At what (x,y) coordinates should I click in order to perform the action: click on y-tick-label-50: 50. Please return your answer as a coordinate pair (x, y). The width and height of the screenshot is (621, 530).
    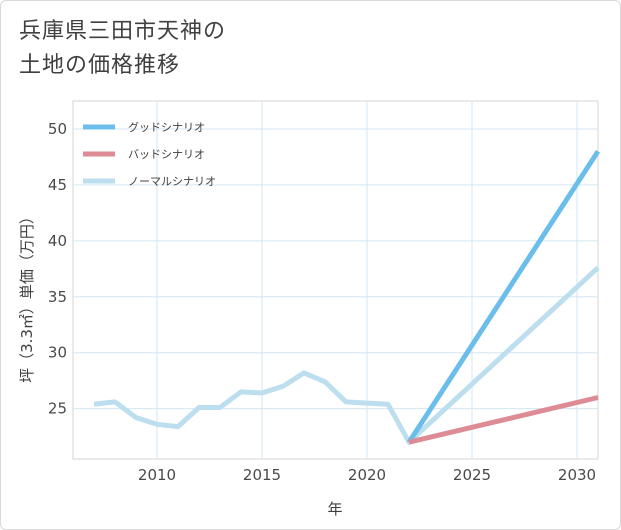
    Looking at the image, I should click on (57, 129).